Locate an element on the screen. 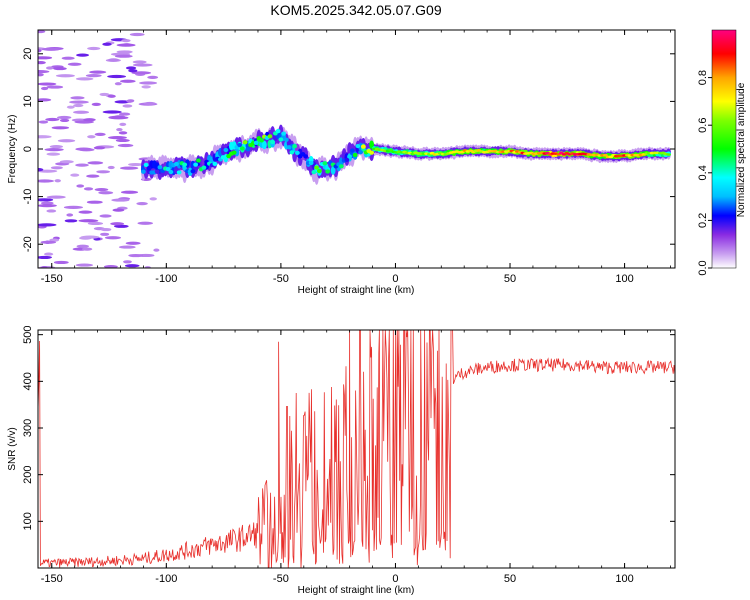 The image size is (750, 600). snr-x-tick-label: 50 is located at coordinates (510, 579).